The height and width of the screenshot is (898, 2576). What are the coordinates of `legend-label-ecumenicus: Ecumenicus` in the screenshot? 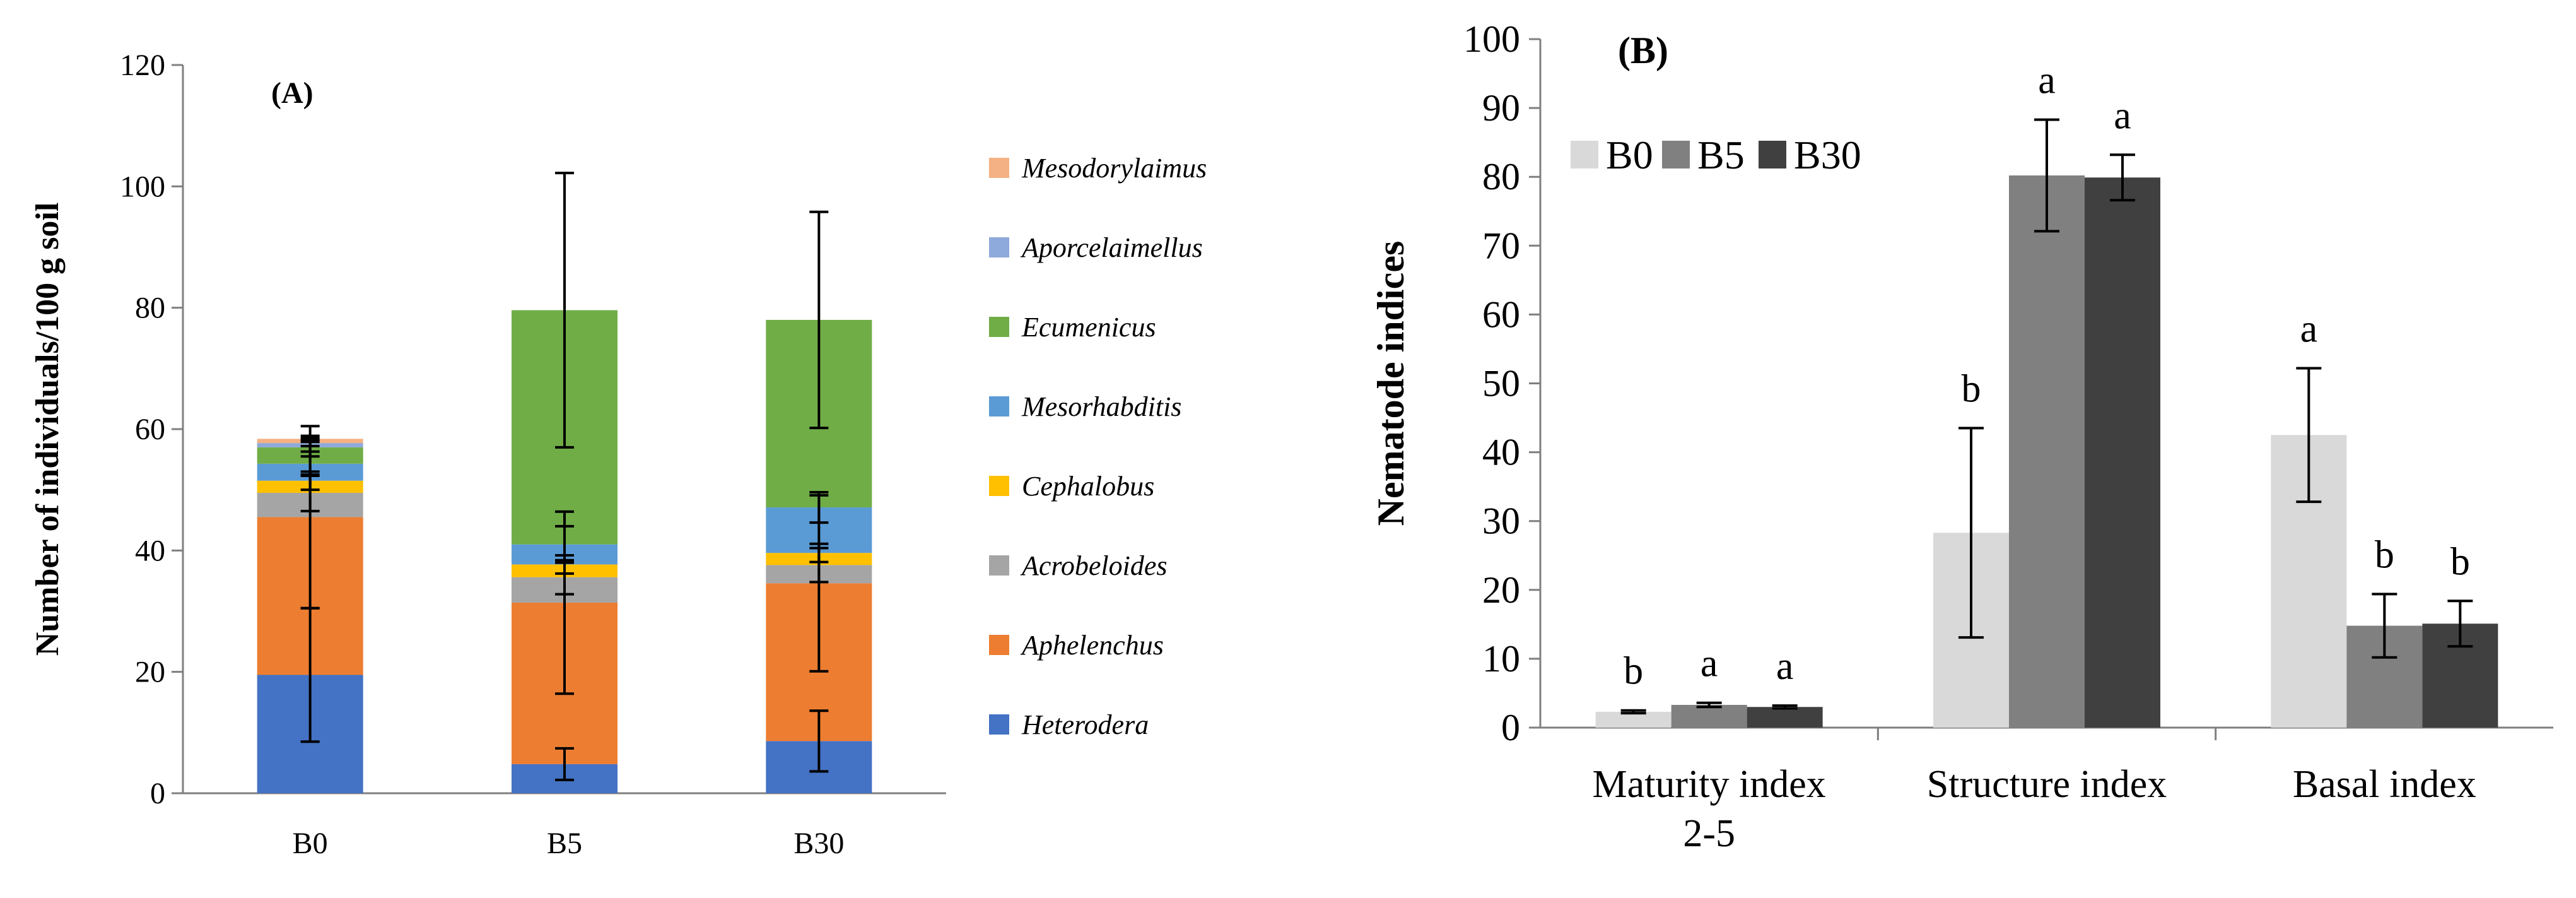 It's located at (1088, 327).